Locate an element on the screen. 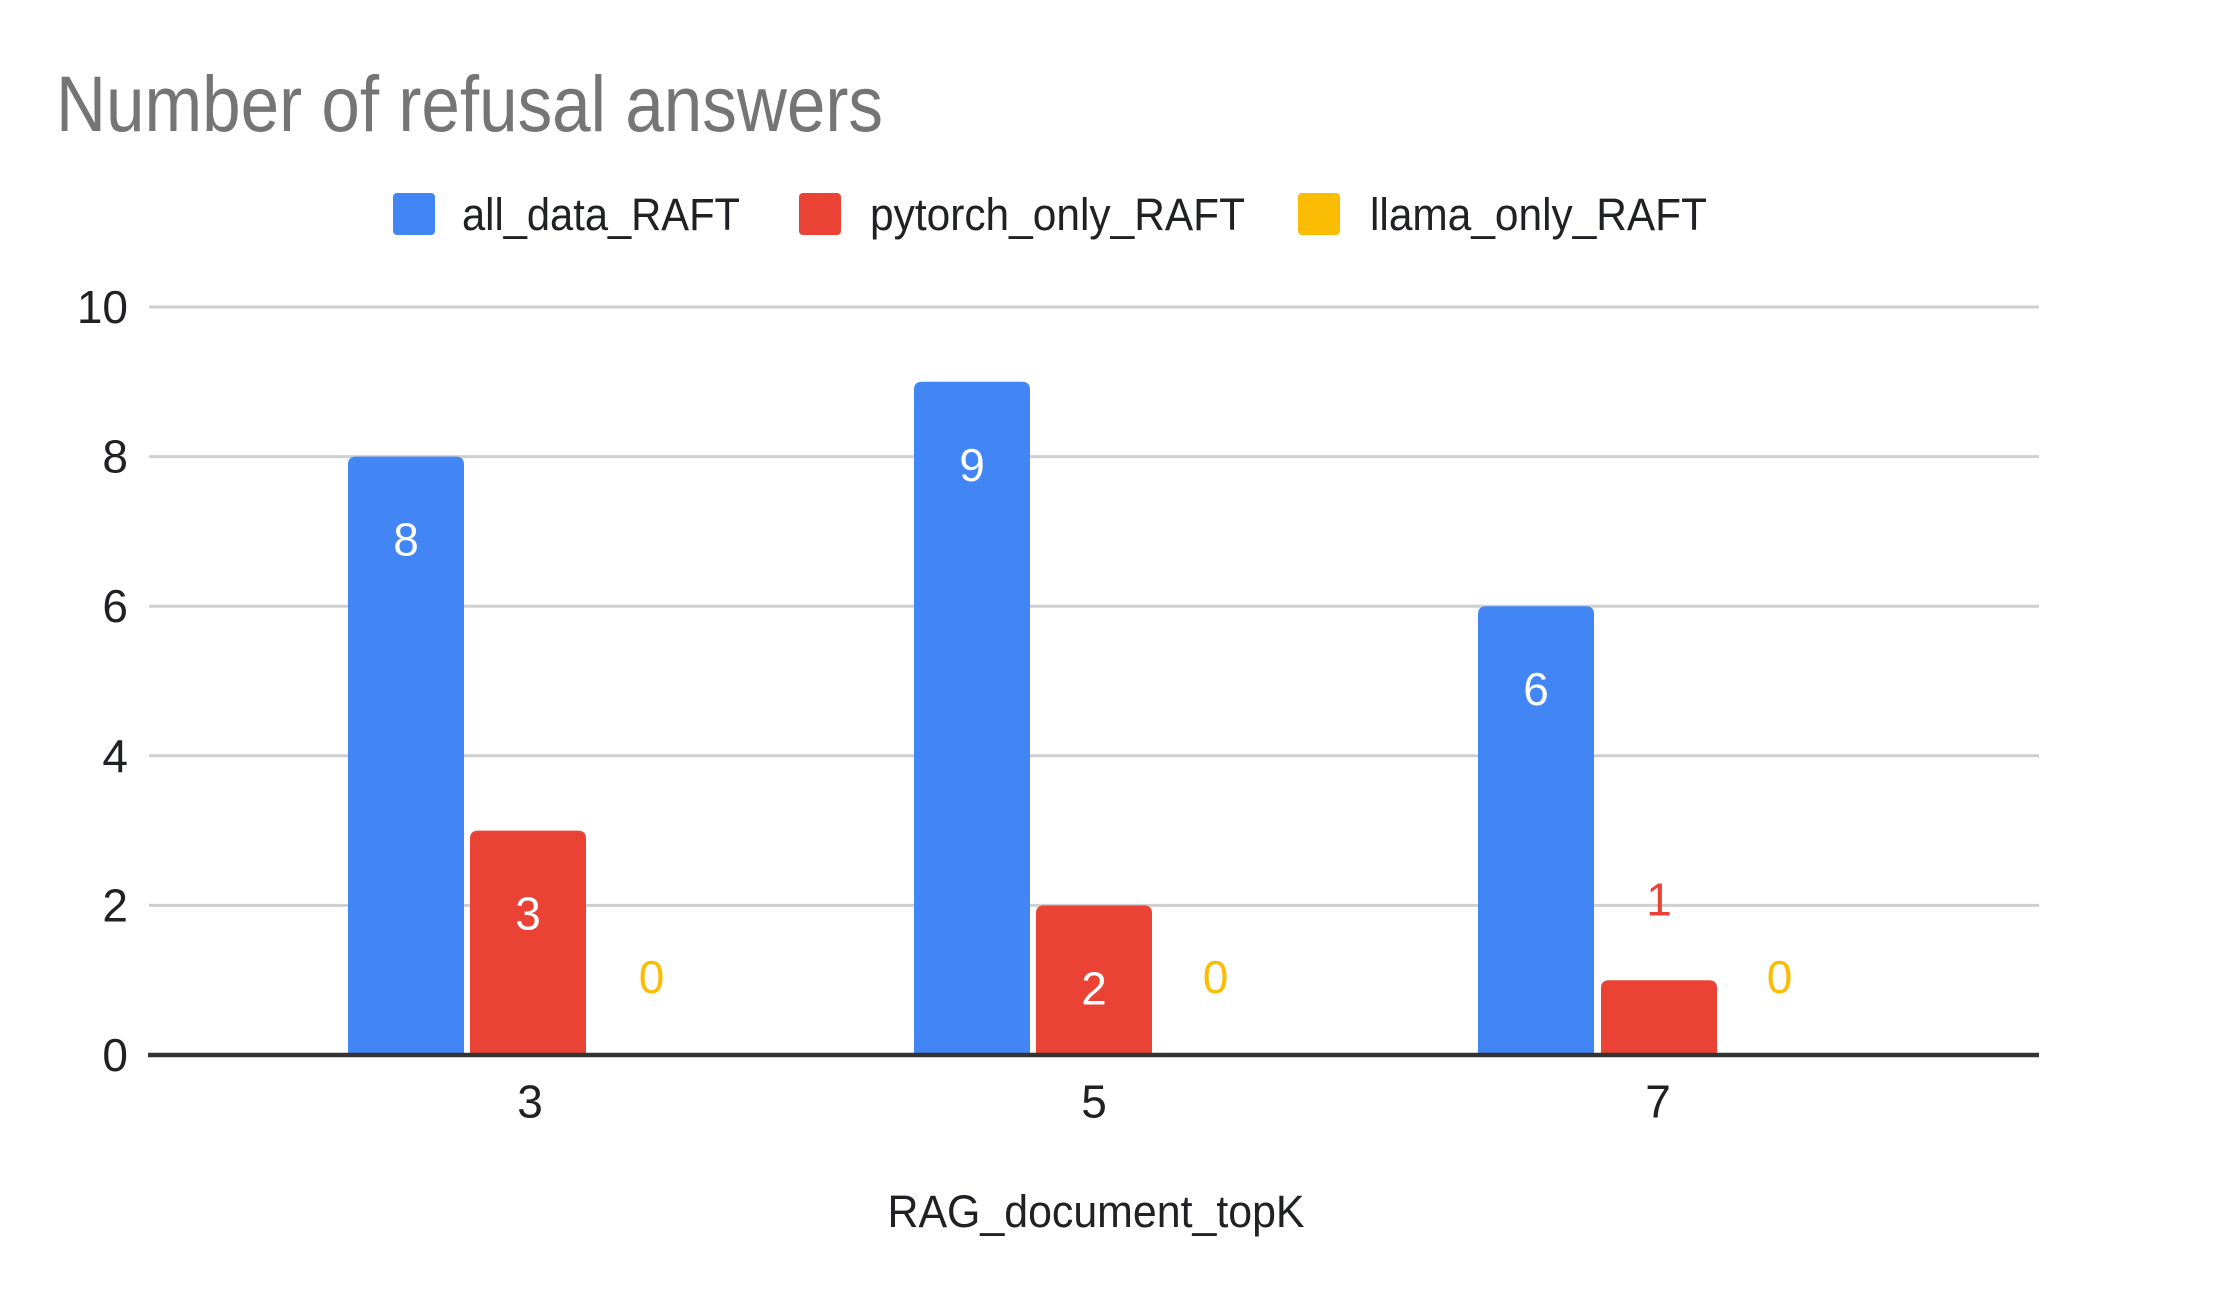  svg-text: Number of refusal answers is located at coordinates (469, 103).